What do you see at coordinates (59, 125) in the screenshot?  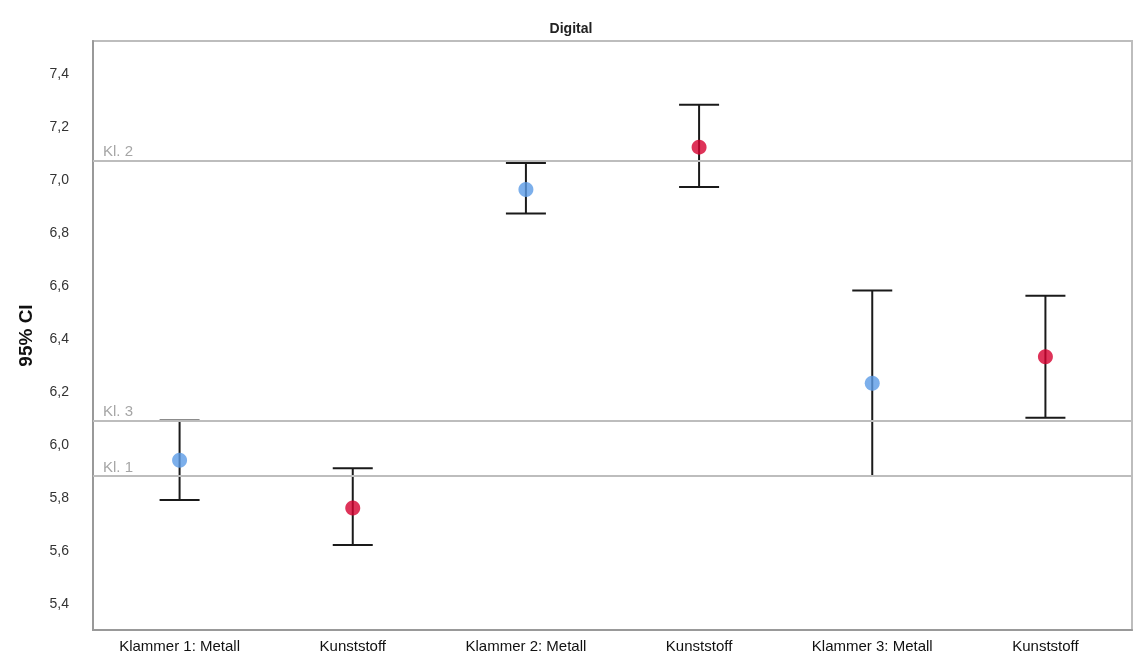 I see `y-tick-label: 7,2` at bounding box center [59, 125].